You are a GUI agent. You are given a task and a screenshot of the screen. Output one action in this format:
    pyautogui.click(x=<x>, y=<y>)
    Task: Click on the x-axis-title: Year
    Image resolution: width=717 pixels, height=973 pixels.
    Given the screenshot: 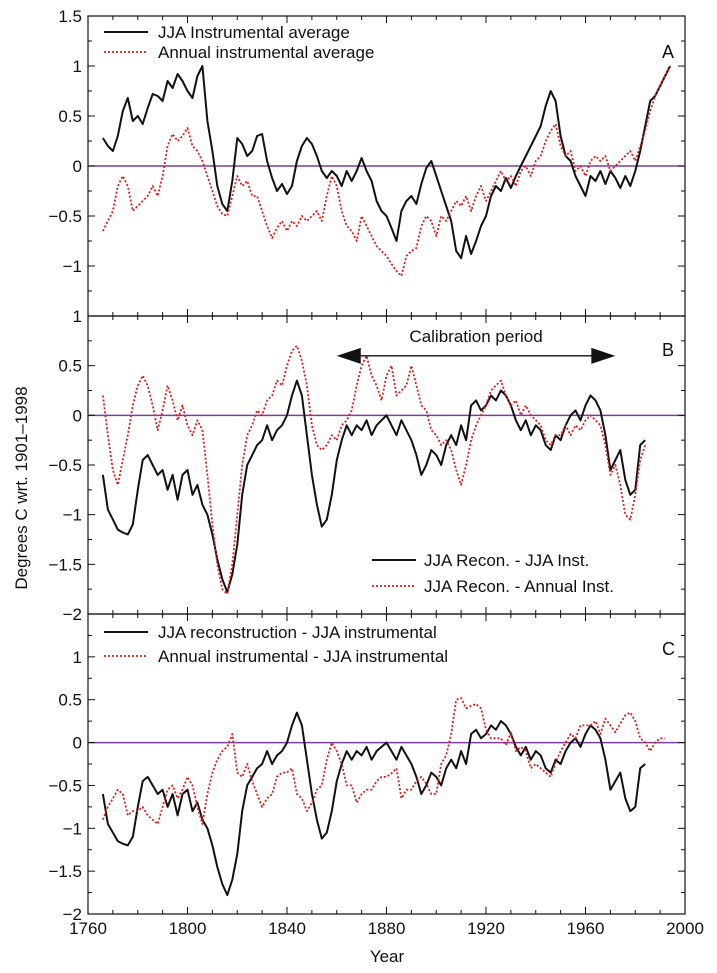 What is the action you would take?
    pyautogui.click(x=387, y=956)
    